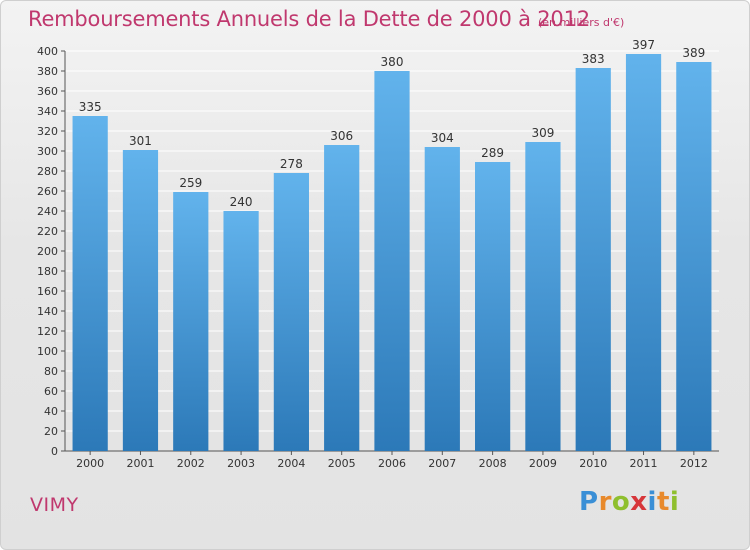 The height and width of the screenshot is (550, 750). I want to click on y-tick-label: 160, so click(47, 291).